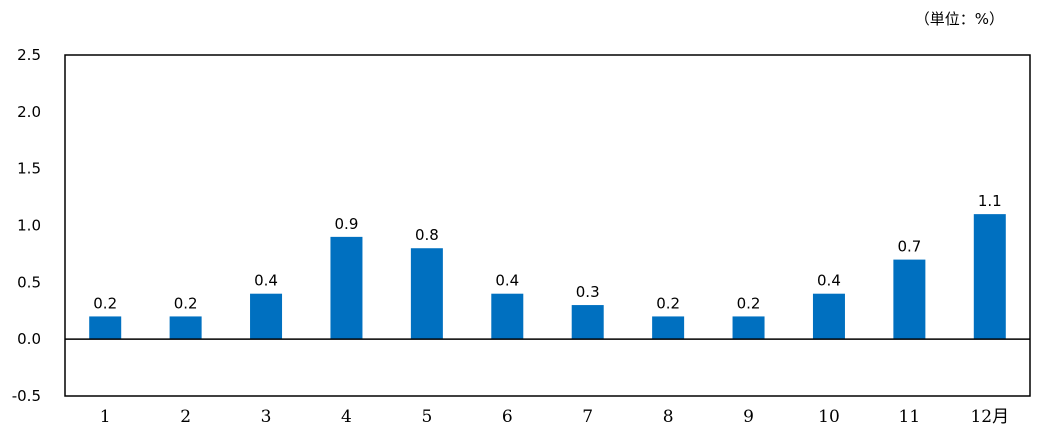 The height and width of the screenshot is (442, 1044). I want to click on data-label: 0.9, so click(347, 224).